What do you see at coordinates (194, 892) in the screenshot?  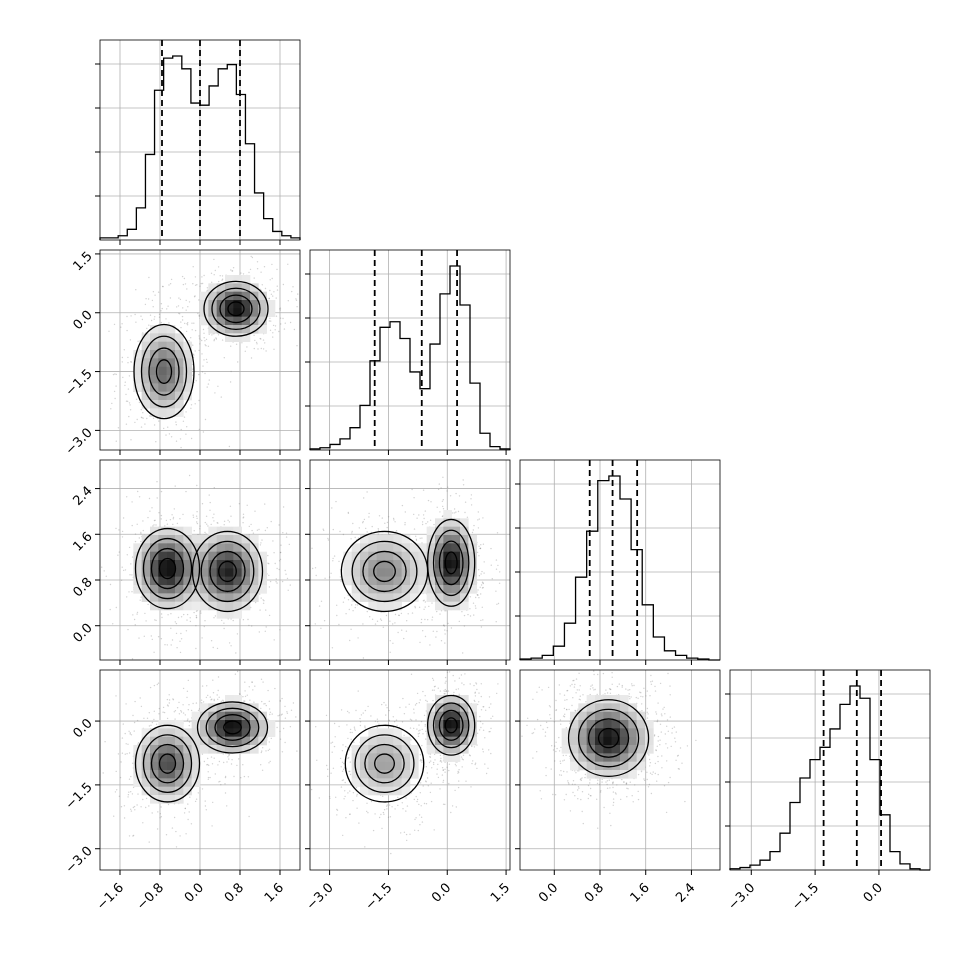 I see `x-tick-label: 0.0` at bounding box center [194, 892].